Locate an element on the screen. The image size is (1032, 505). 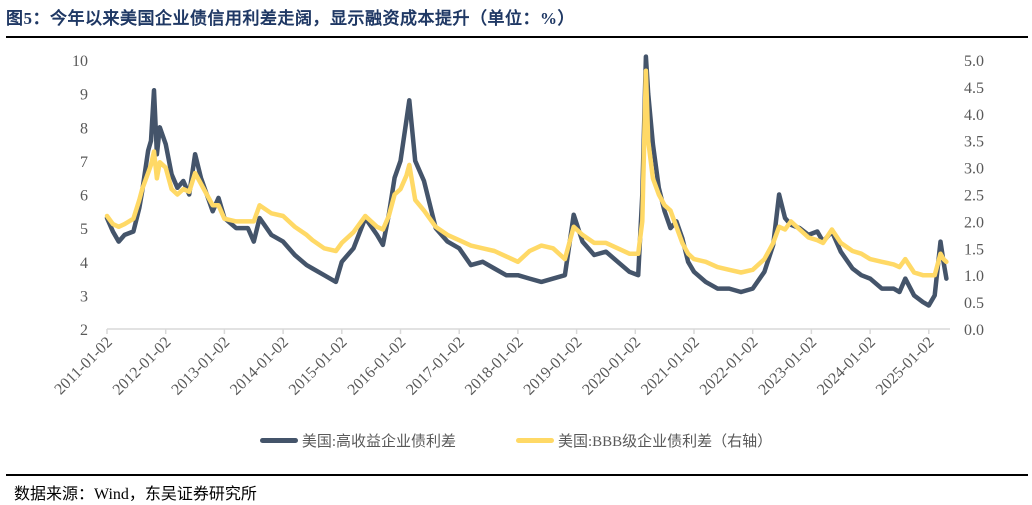
x-tick-label: 2018-01-02 is located at coordinates (494, 366).